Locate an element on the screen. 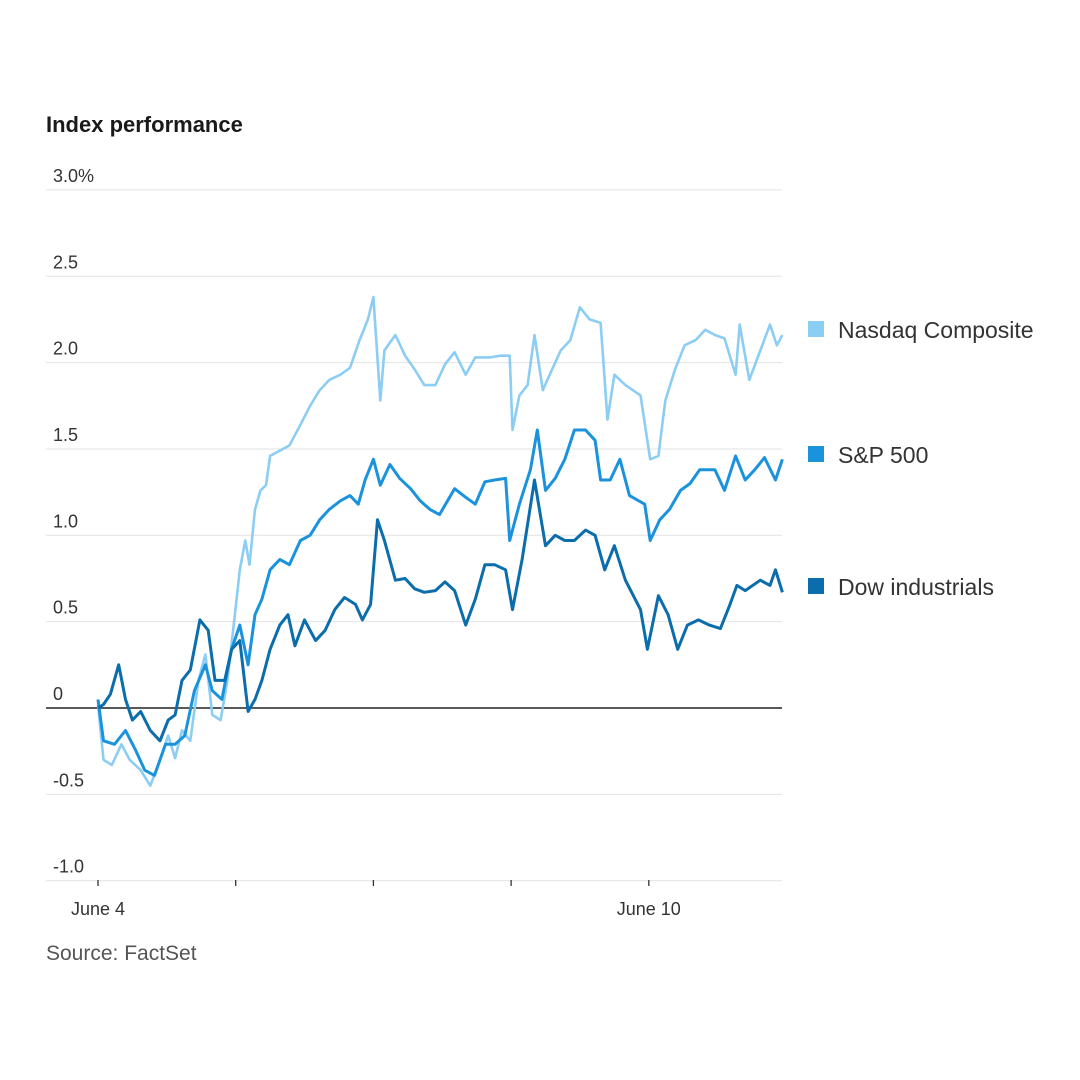  y-tick-label: -1.0 is located at coordinates (68, 867).